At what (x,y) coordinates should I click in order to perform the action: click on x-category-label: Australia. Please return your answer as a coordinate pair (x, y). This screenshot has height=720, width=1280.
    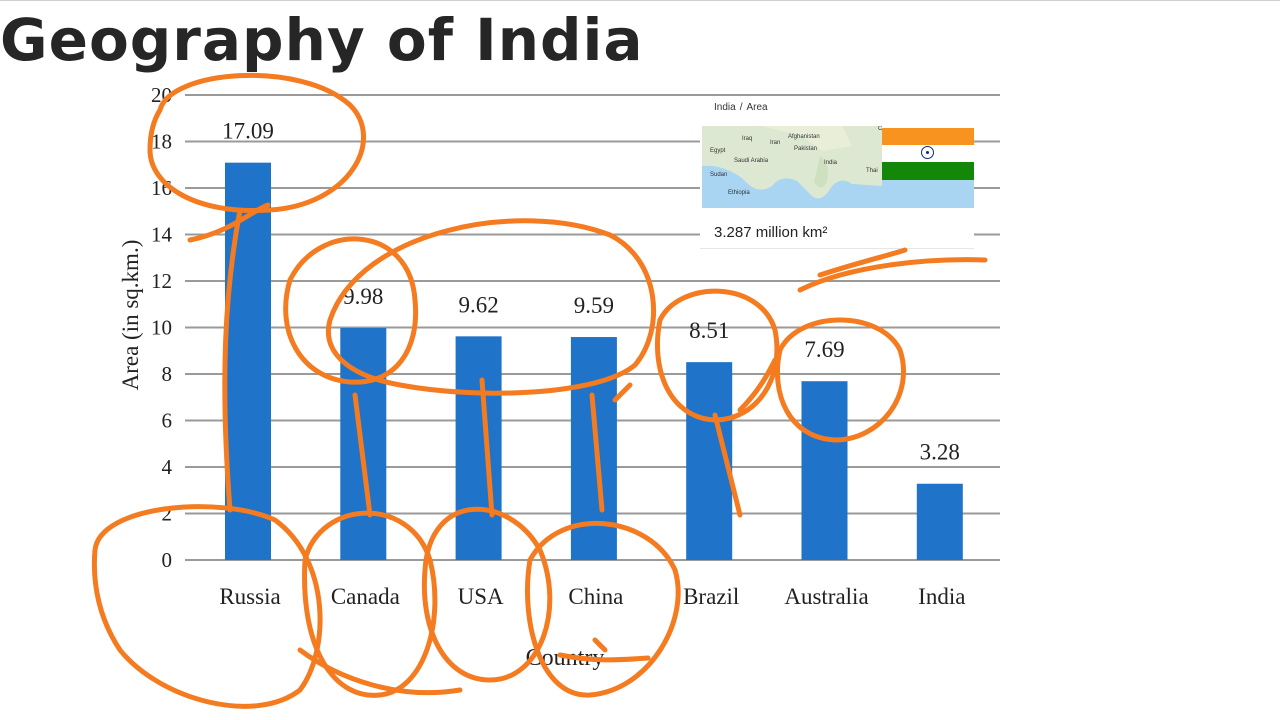
    Looking at the image, I should click on (826, 596).